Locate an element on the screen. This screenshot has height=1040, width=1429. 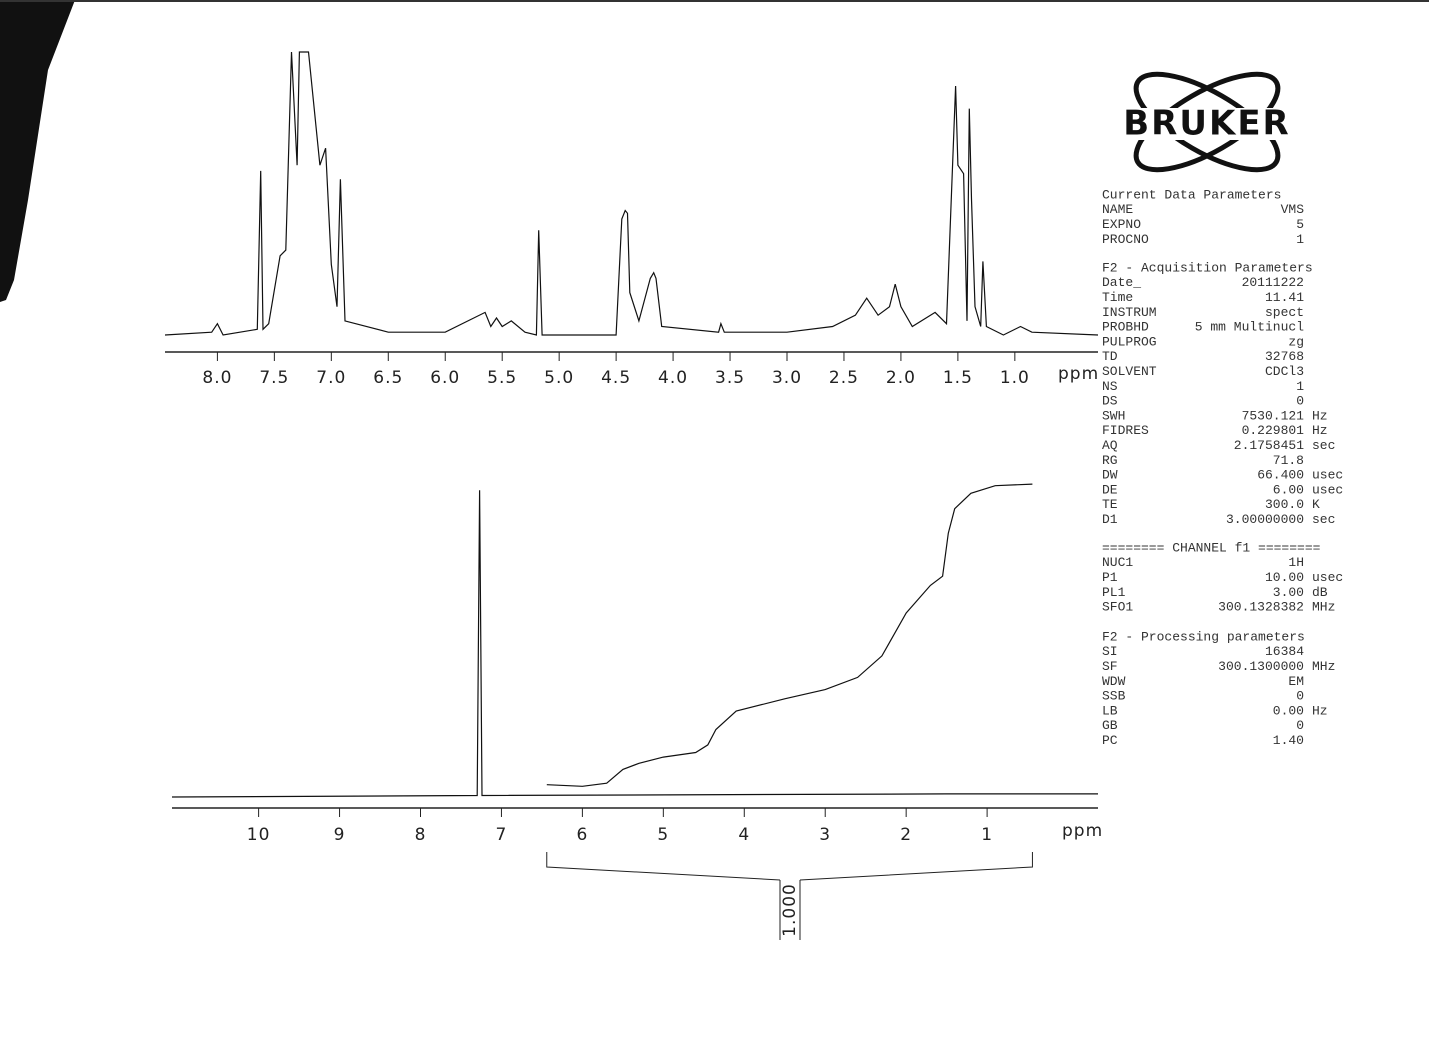
param-name: FIDRES is located at coordinates (1125, 430).